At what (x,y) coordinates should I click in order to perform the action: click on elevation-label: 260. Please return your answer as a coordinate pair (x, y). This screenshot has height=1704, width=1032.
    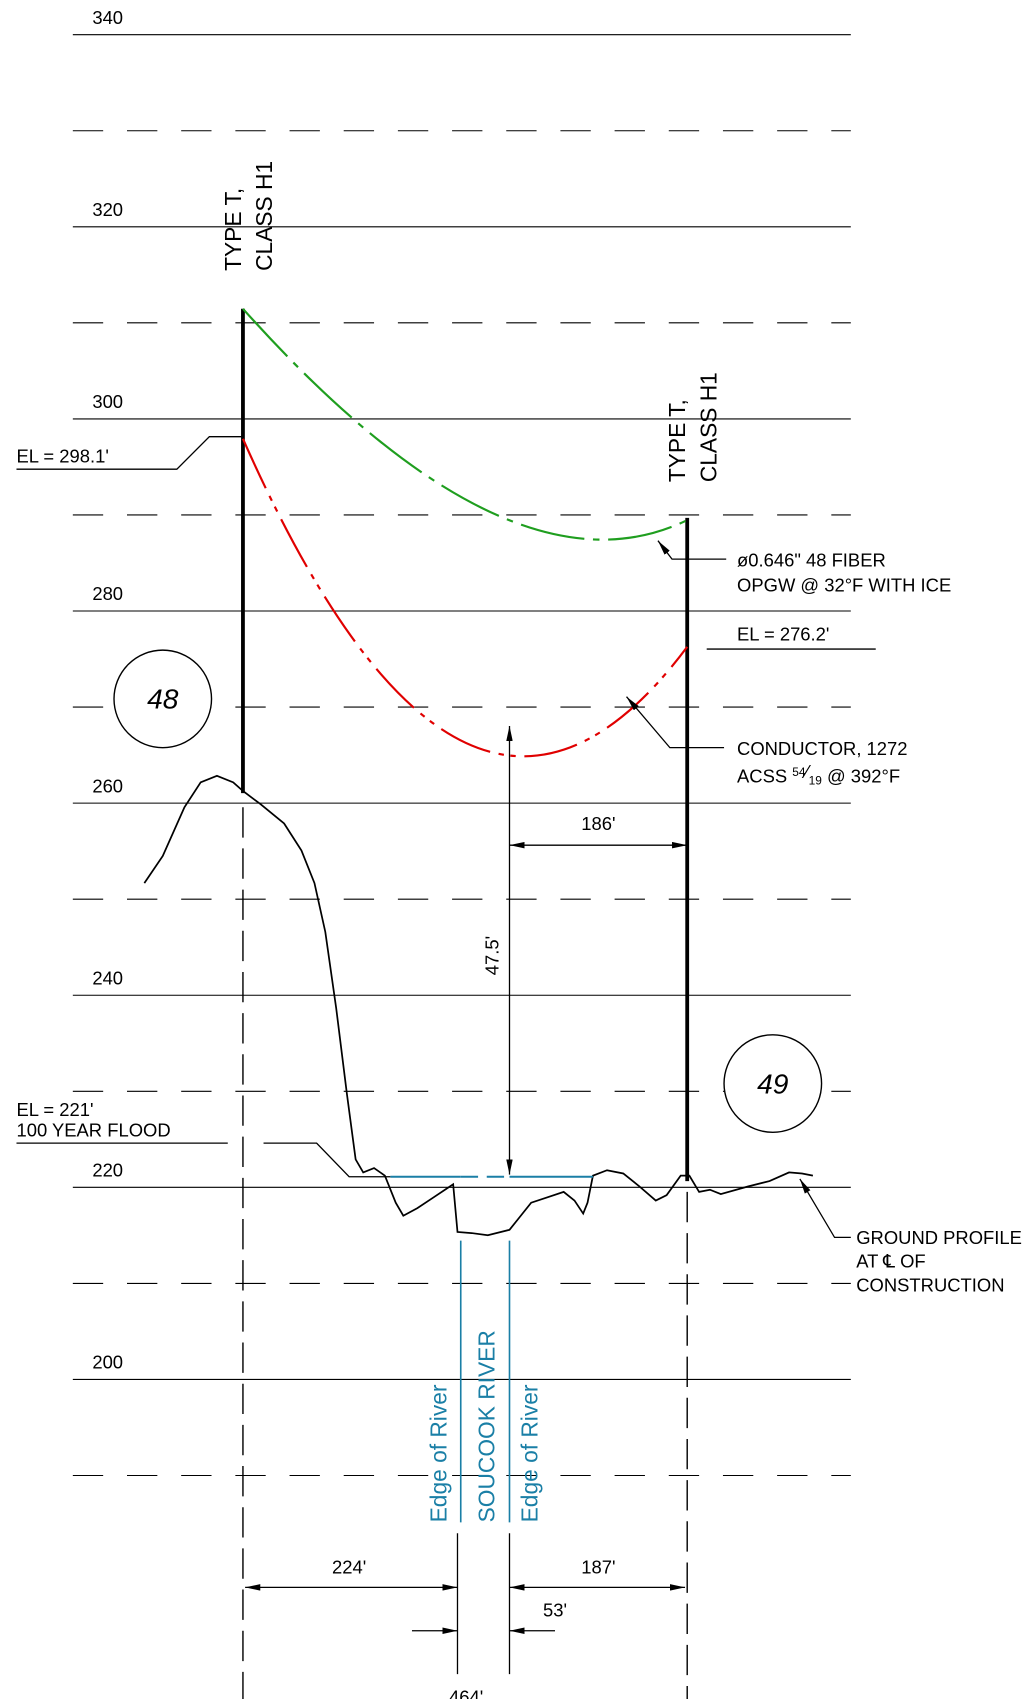
    Looking at the image, I should click on (107, 785).